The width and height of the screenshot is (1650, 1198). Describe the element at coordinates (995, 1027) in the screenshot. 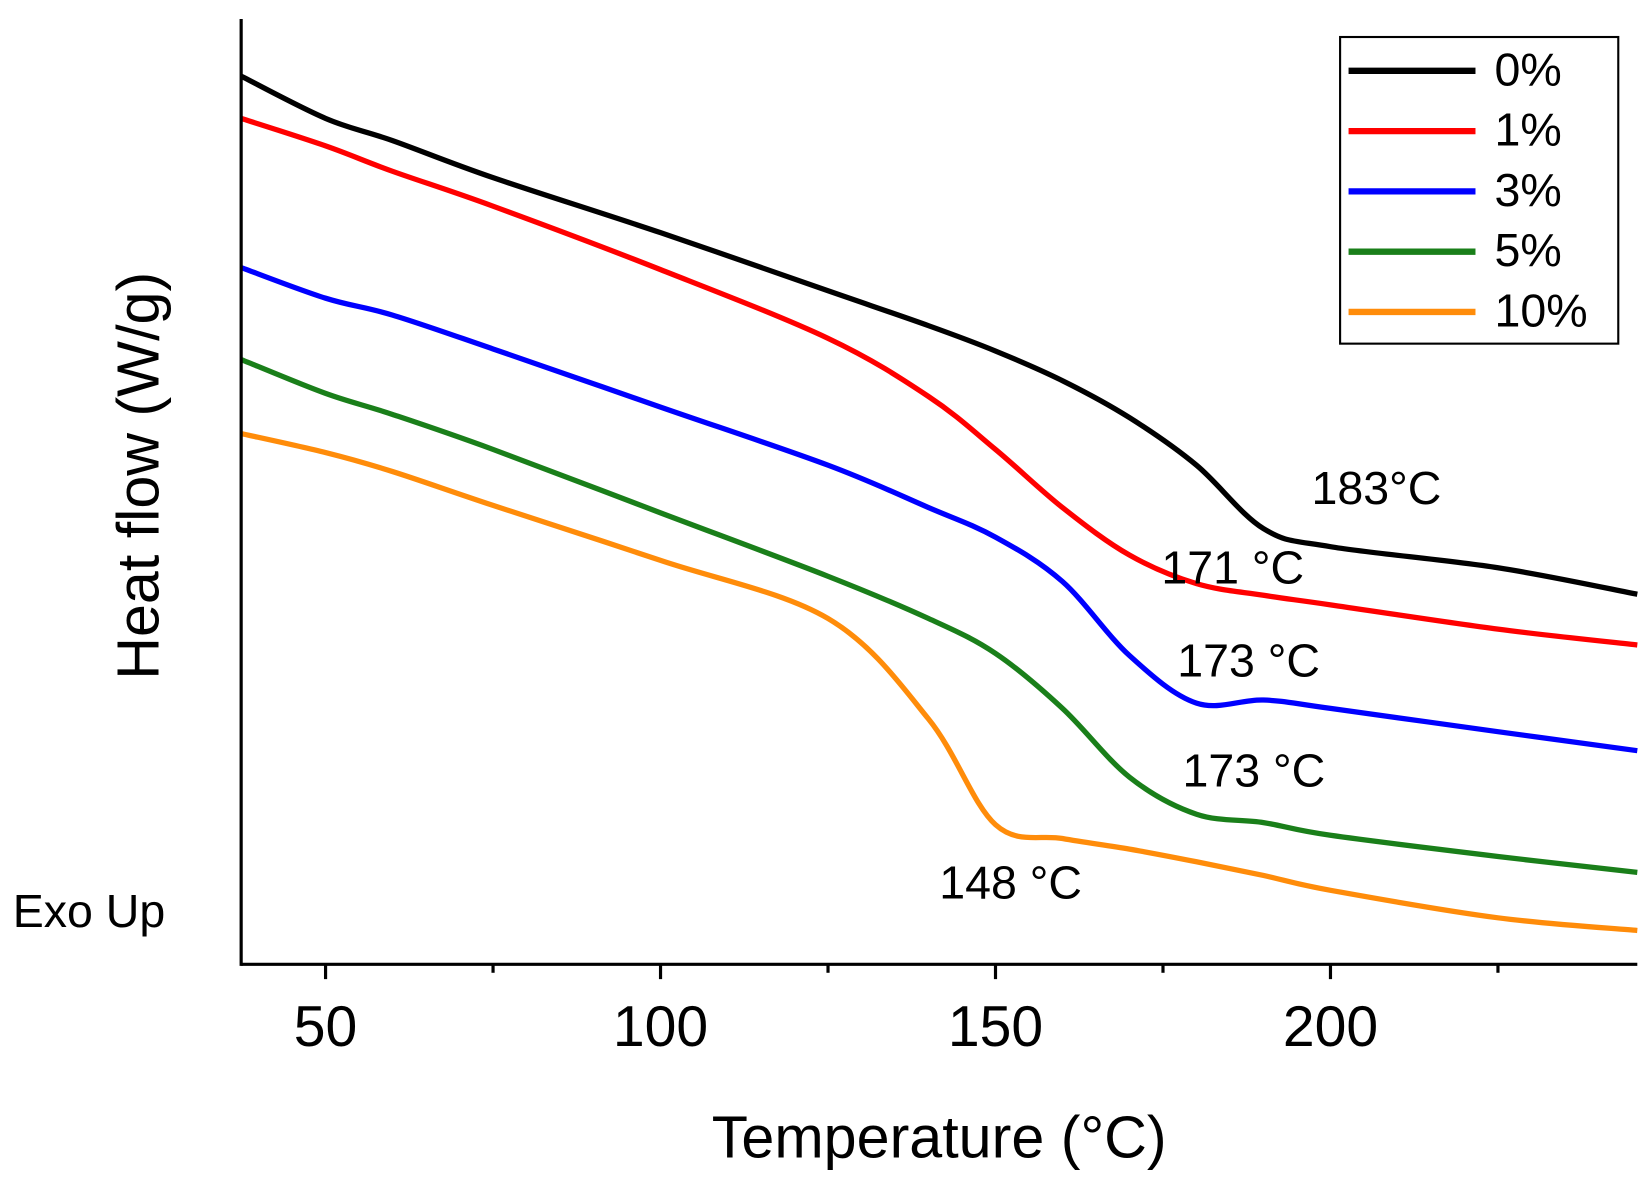

I see `x-tick-label: 150` at that location.